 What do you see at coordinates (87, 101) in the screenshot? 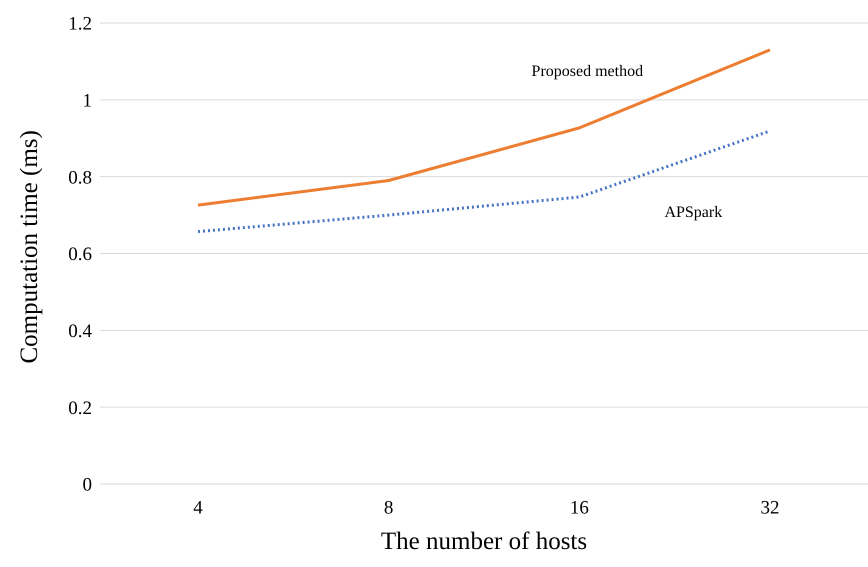
I see `y-tick-label: 1` at bounding box center [87, 101].